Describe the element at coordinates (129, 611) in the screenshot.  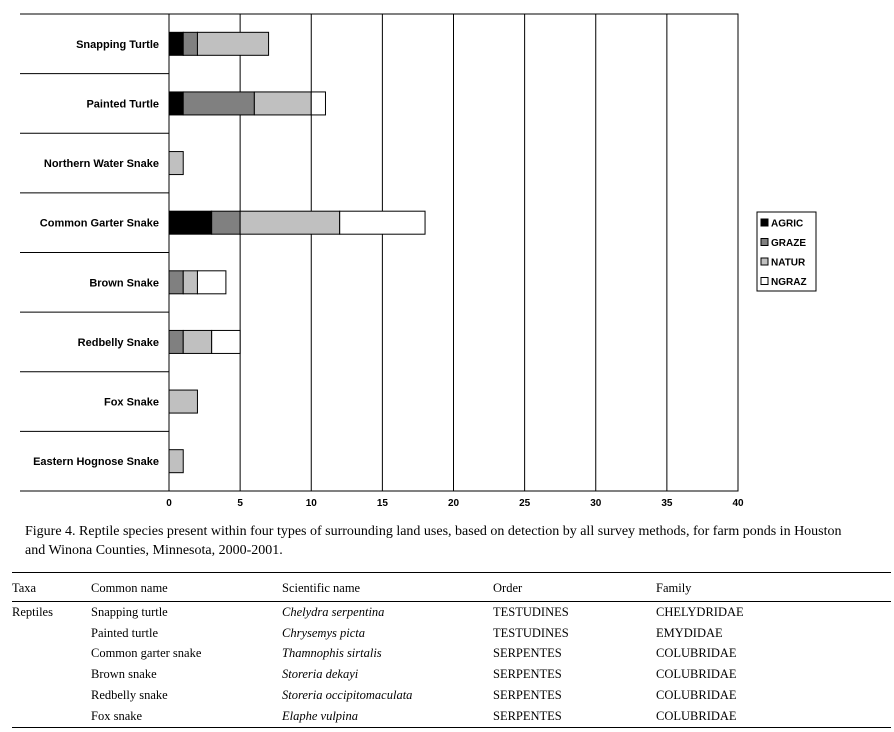
I see `common-name-cell: Snapping turtle` at that location.